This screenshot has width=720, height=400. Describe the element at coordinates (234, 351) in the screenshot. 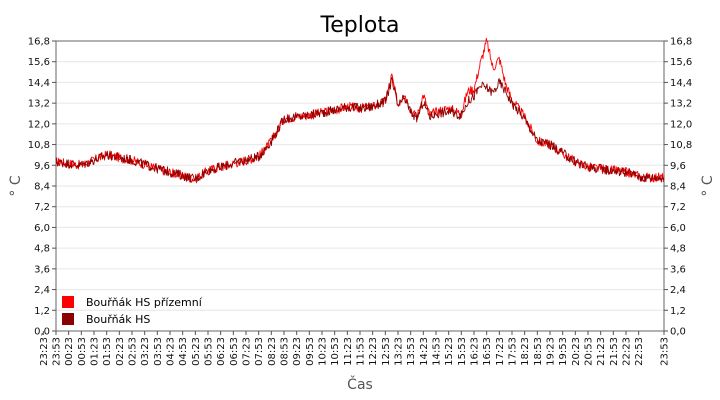

I see `x-tick-label: 06:53` at that location.